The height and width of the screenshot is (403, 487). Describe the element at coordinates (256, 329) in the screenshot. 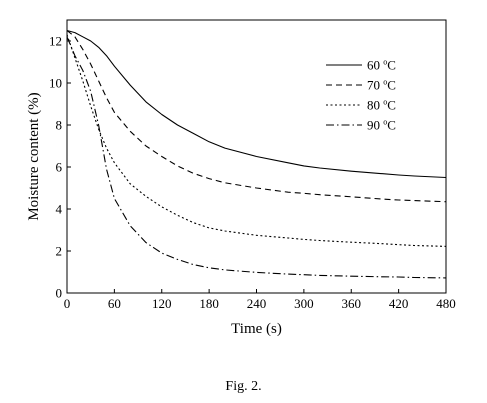

I see `x-axis-label: Time (s)` at that location.